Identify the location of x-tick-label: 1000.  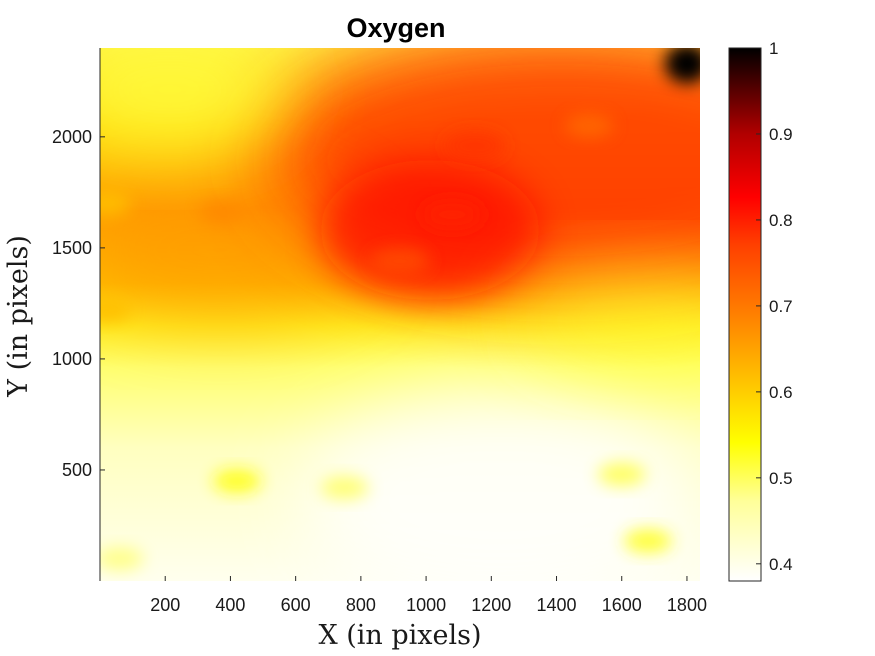
(426, 605).